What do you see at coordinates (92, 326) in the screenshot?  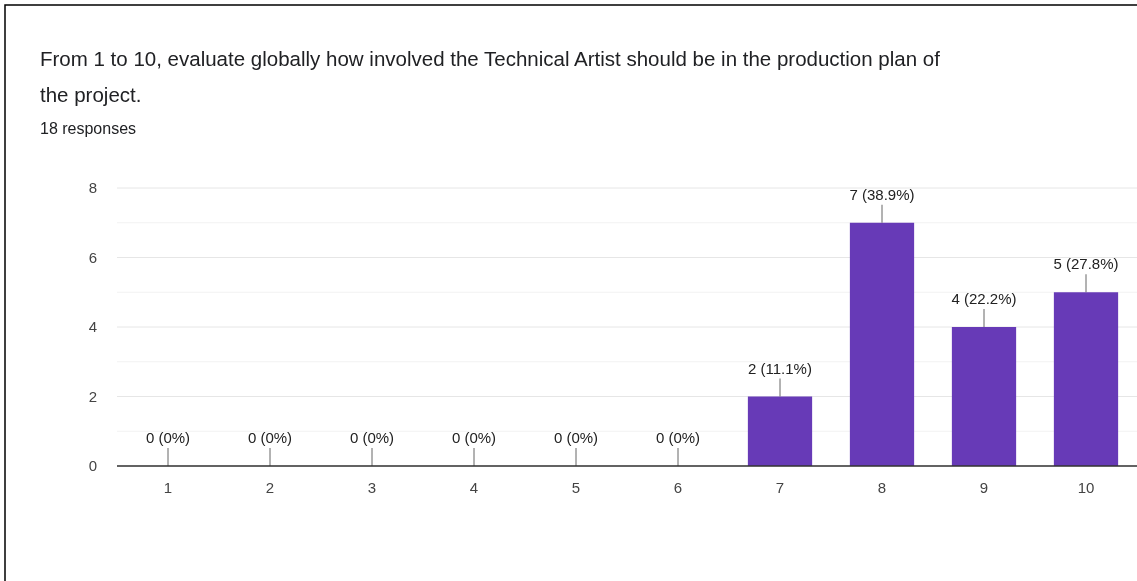 I see `y-tick-label: 4` at bounding box center [92, 326].